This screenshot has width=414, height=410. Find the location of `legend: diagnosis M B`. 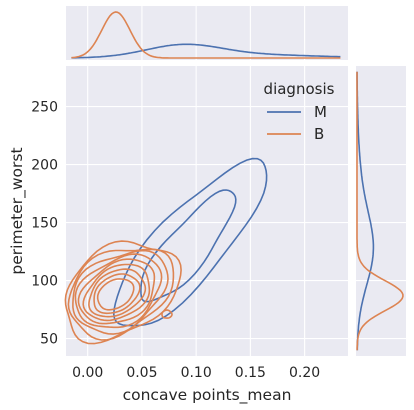

legend: diagnosis M B is located at coordinates (299, 111).